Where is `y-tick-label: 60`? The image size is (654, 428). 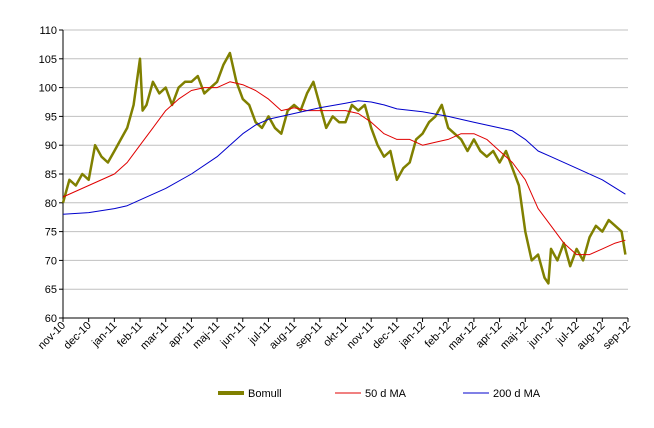 y-tick-label: 60 is located at coordinates (51, 319).